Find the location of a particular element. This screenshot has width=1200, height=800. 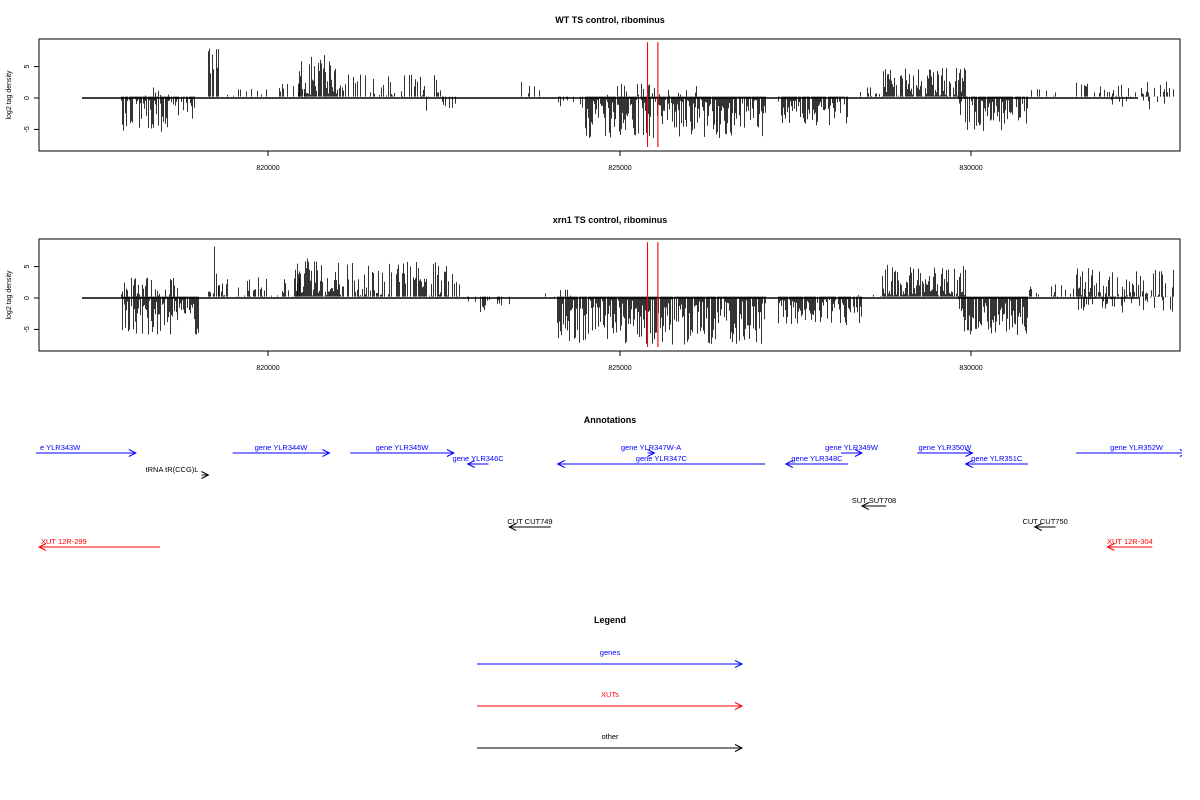

annotation-feature: CUT CUT749 is located at coordinates (530, 524).